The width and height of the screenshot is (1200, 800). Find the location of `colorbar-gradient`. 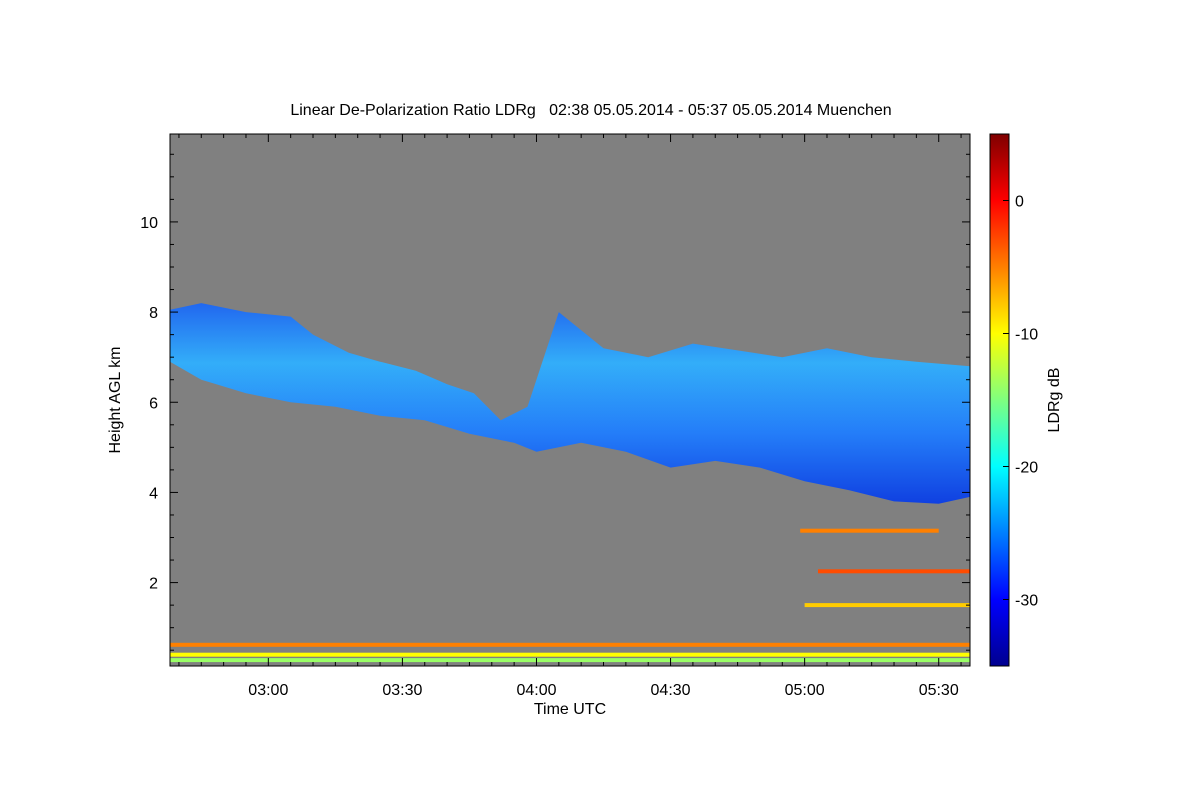

colorbar-gradient is located at coordinates (999, 400).